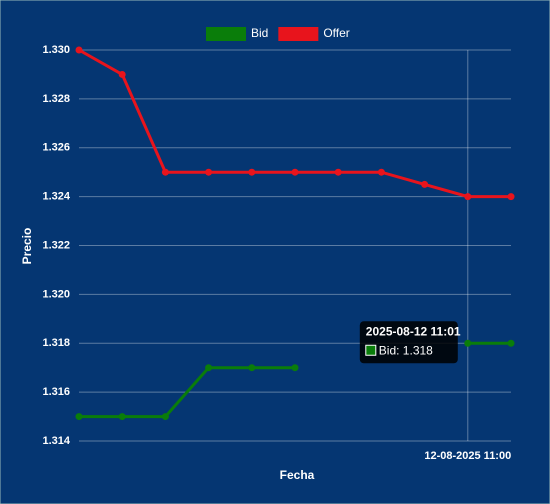  I want to click on tooltip-swatch, so click(371, 350).